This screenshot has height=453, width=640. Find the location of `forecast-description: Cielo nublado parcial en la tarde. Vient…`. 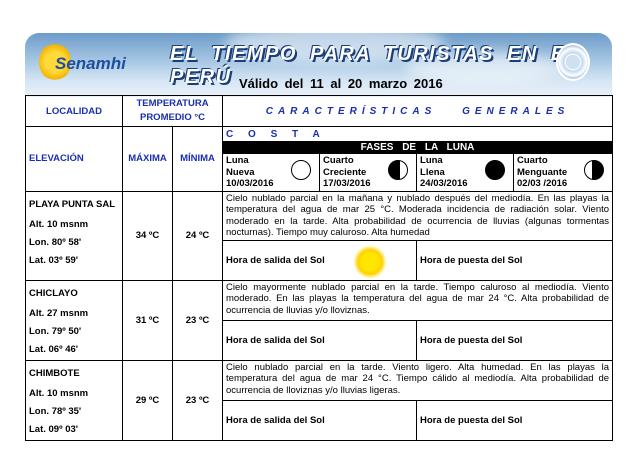

forecast-description: Cielo nublado parcial en la tarde. Vient… is located at coordinates (418, 380).